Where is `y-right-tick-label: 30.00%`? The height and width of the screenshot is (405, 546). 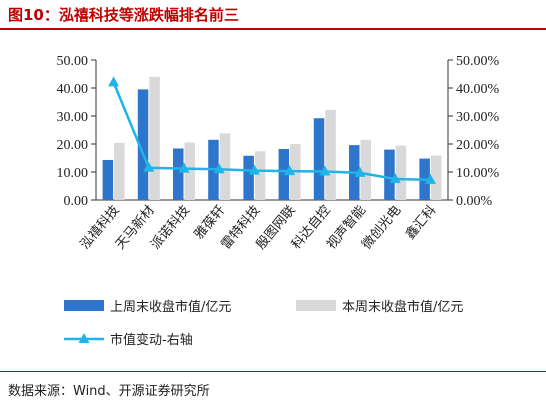
y-right-tick-label: 30.00% is located at coordinates (478, 117).